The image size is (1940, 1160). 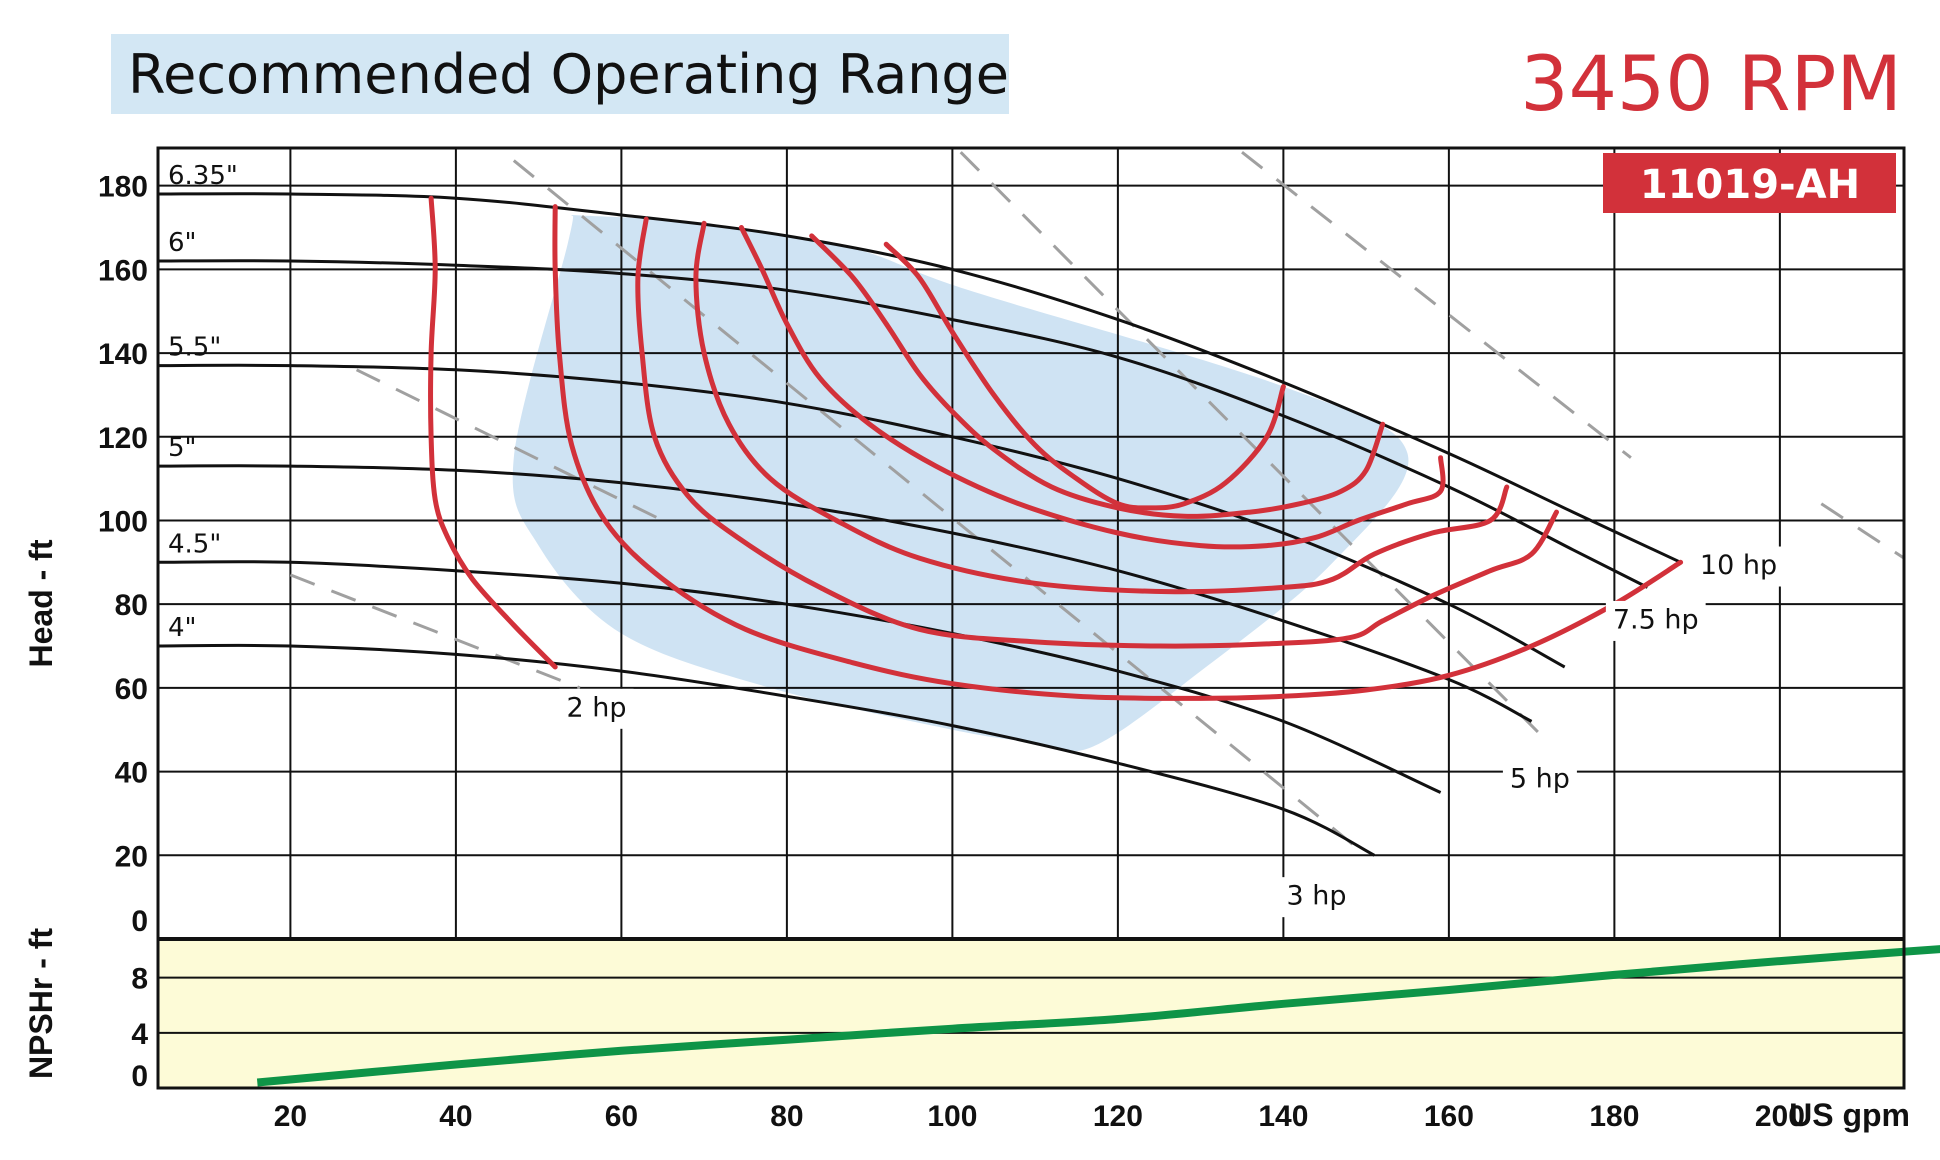 What do you see at coordinates (1449, 1116) in the screenshot?
I see `x-tick-label: 160` at bounding box center [1449, 1116].